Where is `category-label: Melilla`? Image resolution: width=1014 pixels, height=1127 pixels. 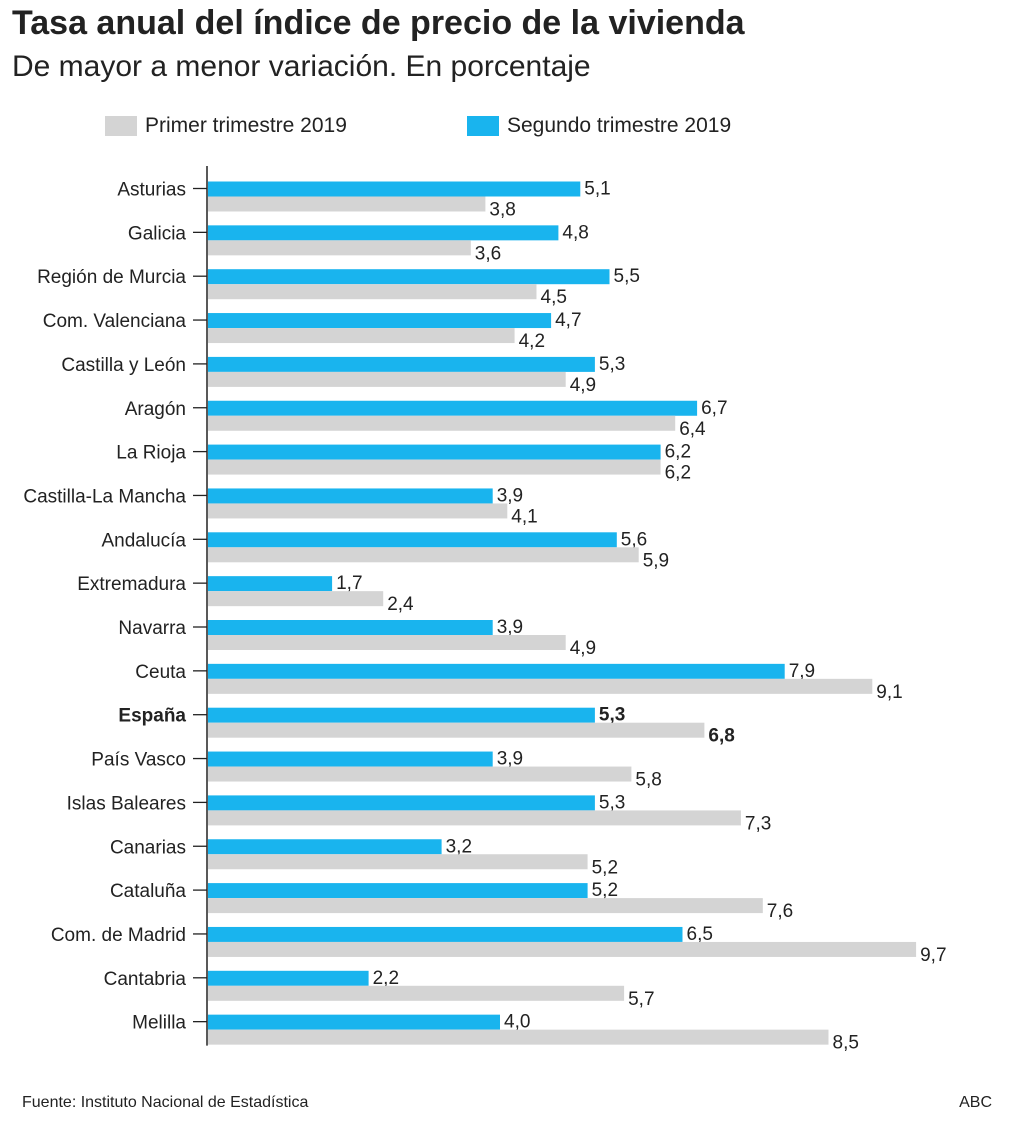 category-label: Melilla is located at coordinates (159, 1023).